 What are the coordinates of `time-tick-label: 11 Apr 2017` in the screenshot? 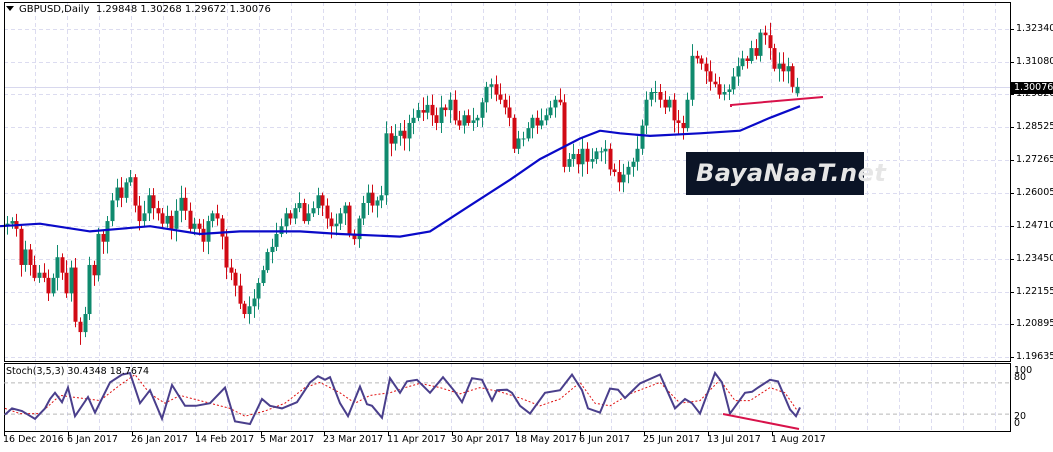 It's located at (416, 439).